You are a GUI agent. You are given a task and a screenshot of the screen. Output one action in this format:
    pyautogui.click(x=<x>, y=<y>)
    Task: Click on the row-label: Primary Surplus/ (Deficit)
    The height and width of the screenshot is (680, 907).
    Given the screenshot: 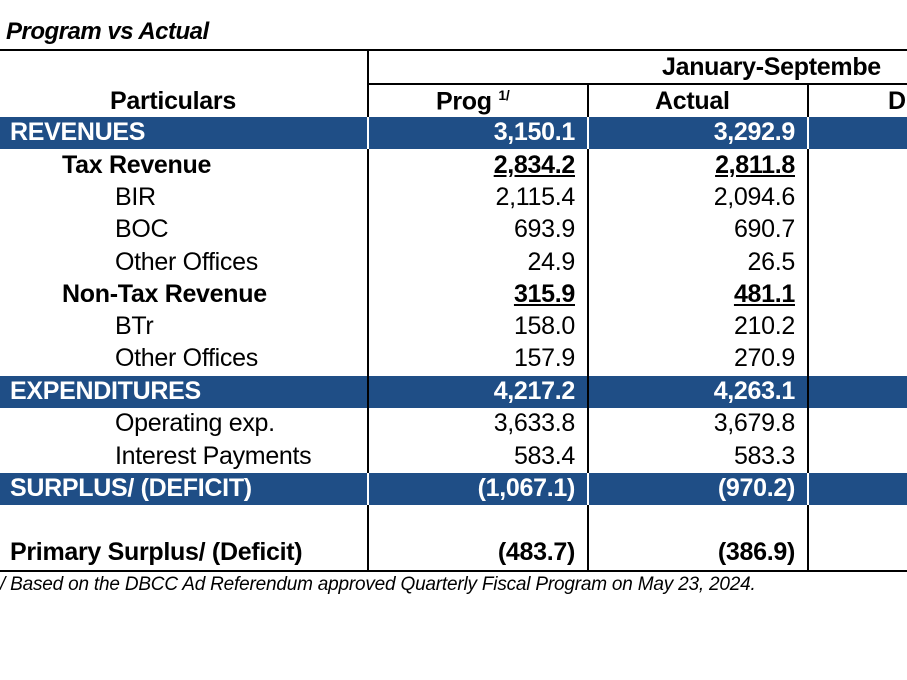 What is the action you would take?
    pyautogui.click(x=156, y=552)
    